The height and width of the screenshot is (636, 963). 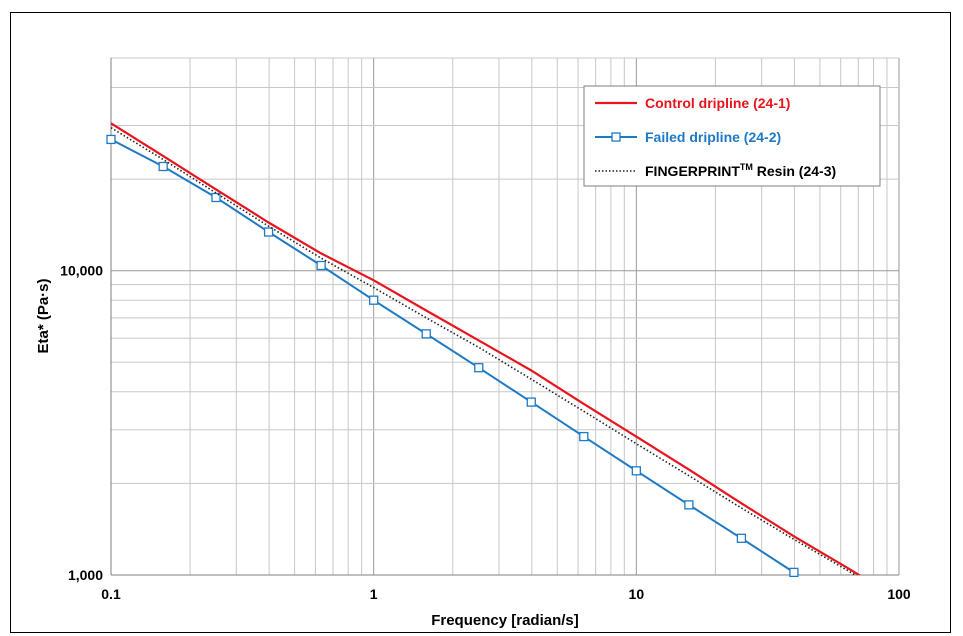 What do you see at coordinates (85, 575) in the screenshot?
I see `y-tick-label: 1,000` at bounding box center [85, 575].